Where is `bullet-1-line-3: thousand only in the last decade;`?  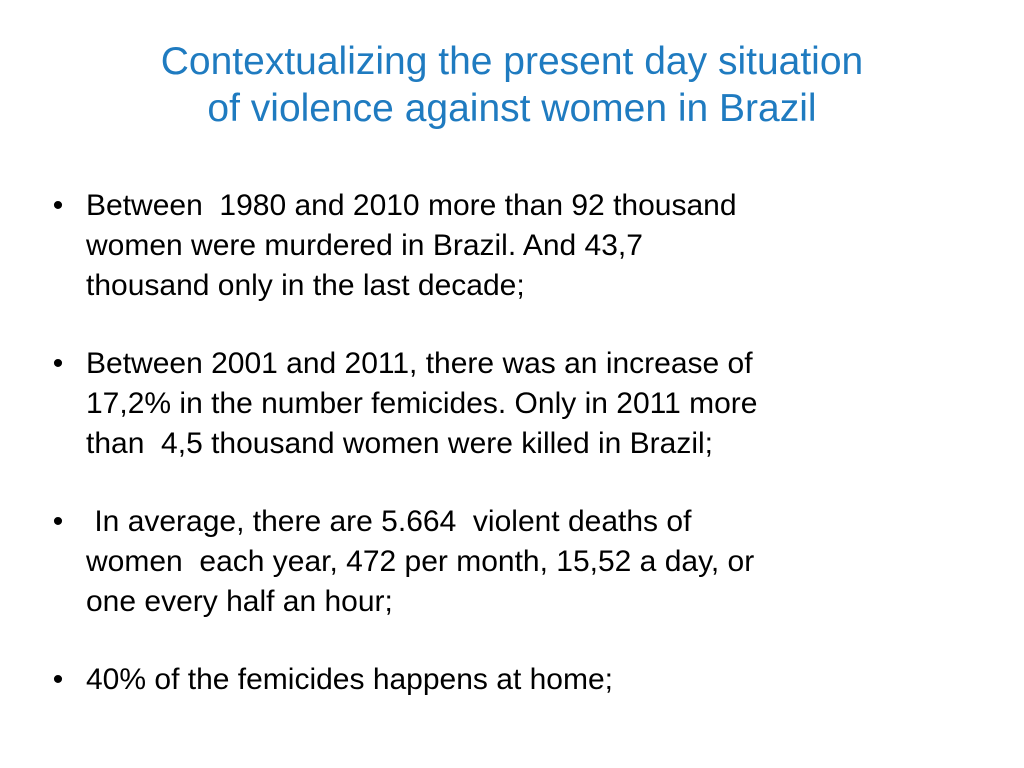 bullet-1-line-3: thousand only in the last decade; is located at coordinates (305, 285).